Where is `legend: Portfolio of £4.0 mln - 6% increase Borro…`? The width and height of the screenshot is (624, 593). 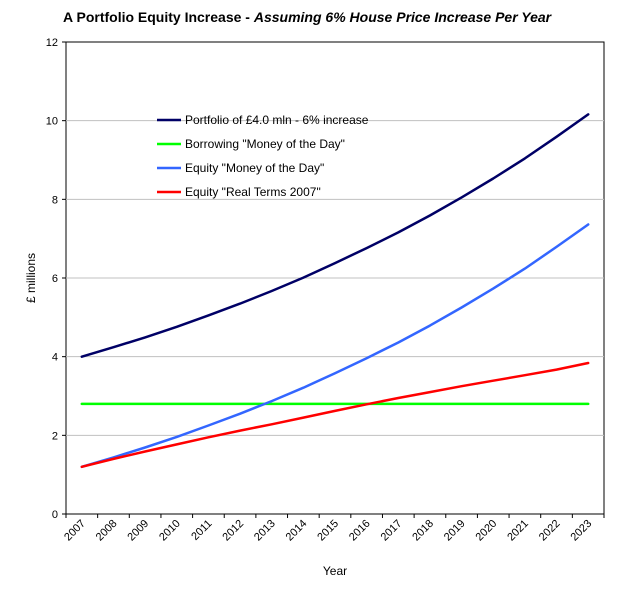 legend: Portfolio of £4.0 mln - 6% increase Borro… is located at coordinates (263, 156).